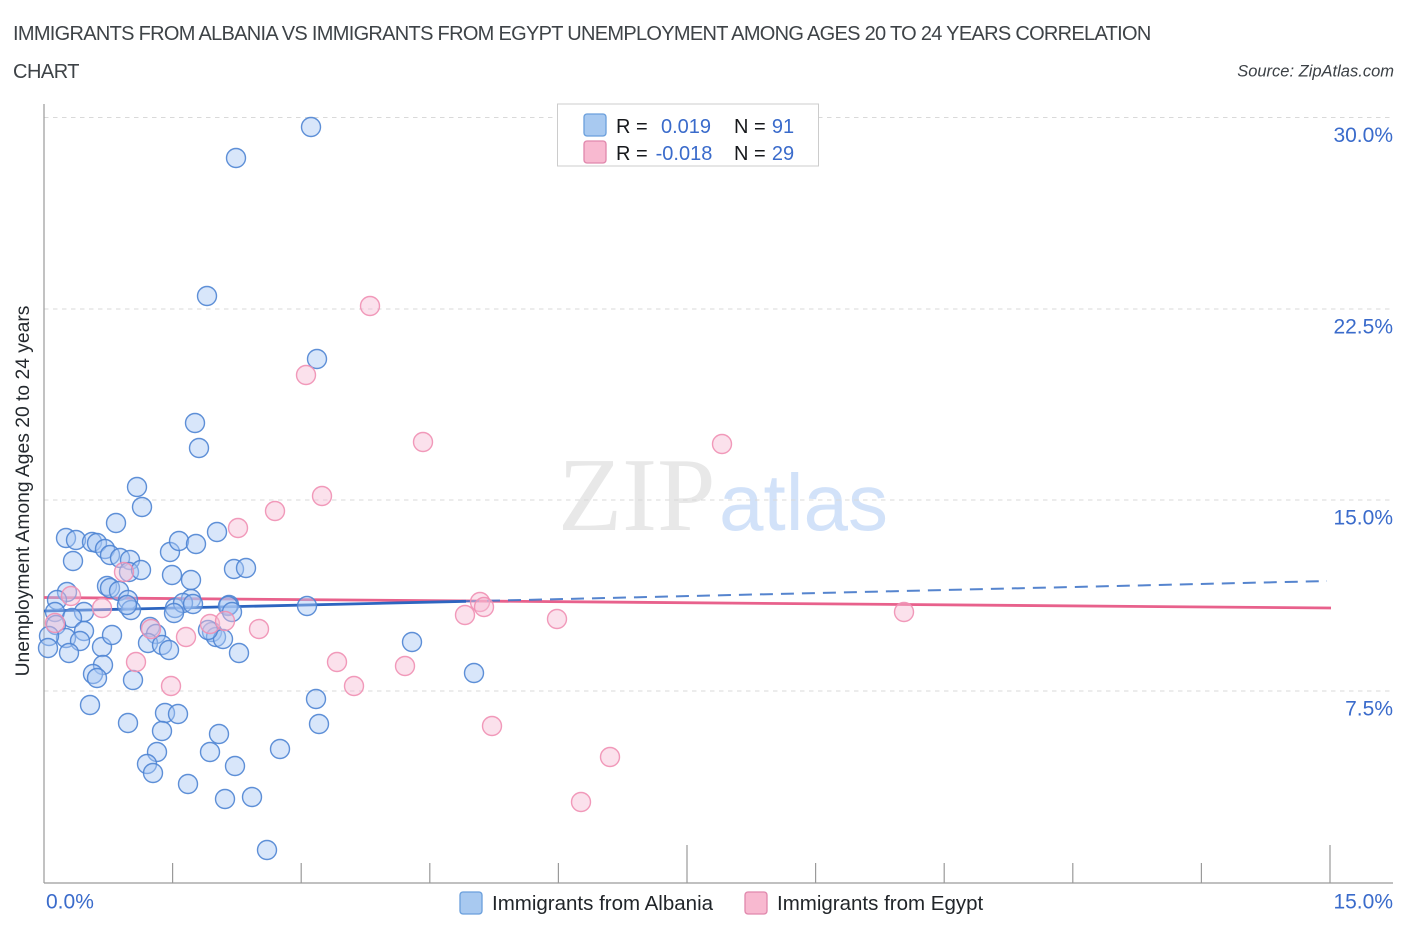 The height and width of the screenshot is (935, 1406). What do you see at coordinates (686, 127) in the screenshot?
I see `svg-text: 0.019` at bounding box center [686, 127].